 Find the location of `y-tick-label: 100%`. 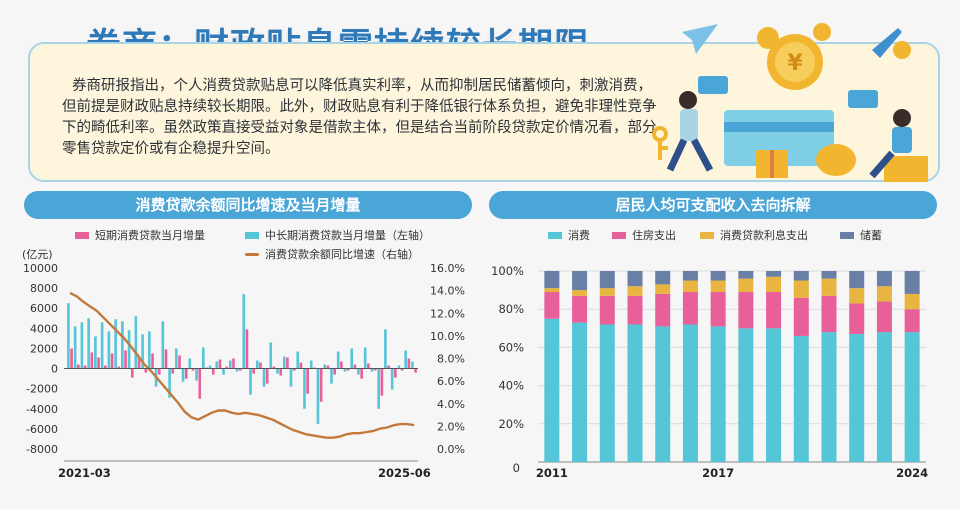

y-tick-label: 100% is located at coordinates (507, 271).